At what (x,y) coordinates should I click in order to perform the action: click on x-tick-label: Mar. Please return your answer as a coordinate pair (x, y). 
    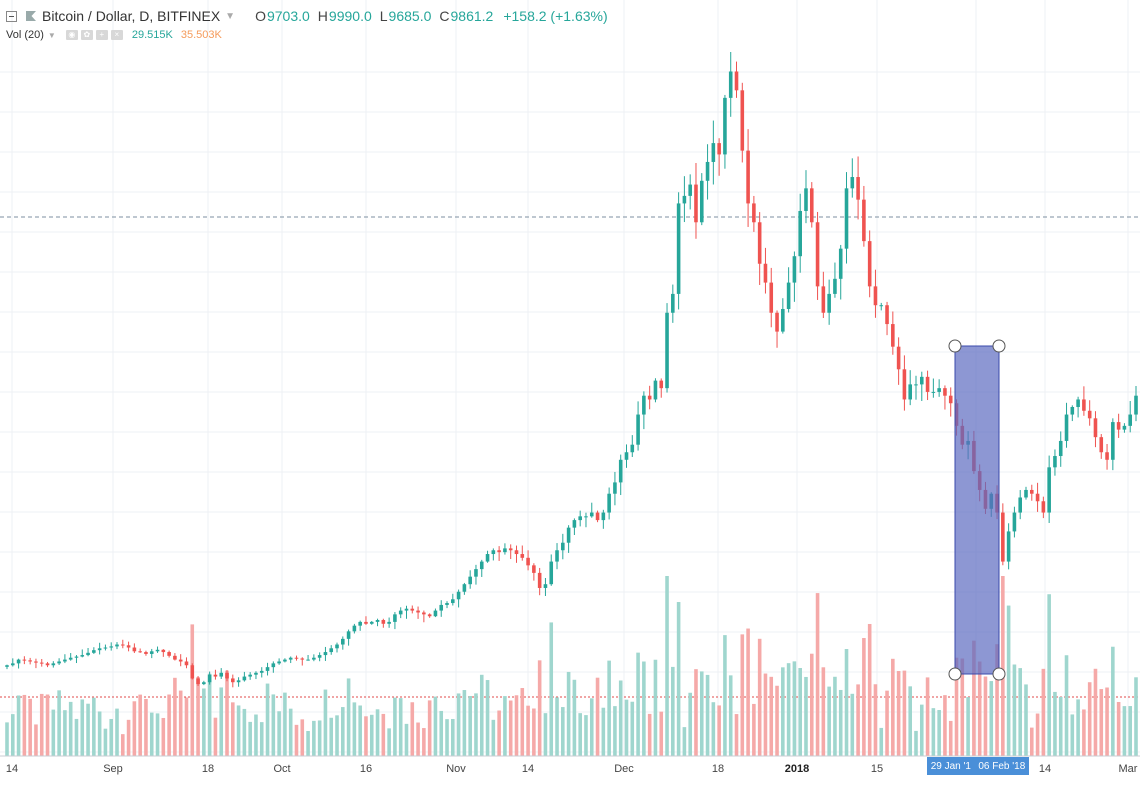
    Looking at the image, I should click on (1128, 769).